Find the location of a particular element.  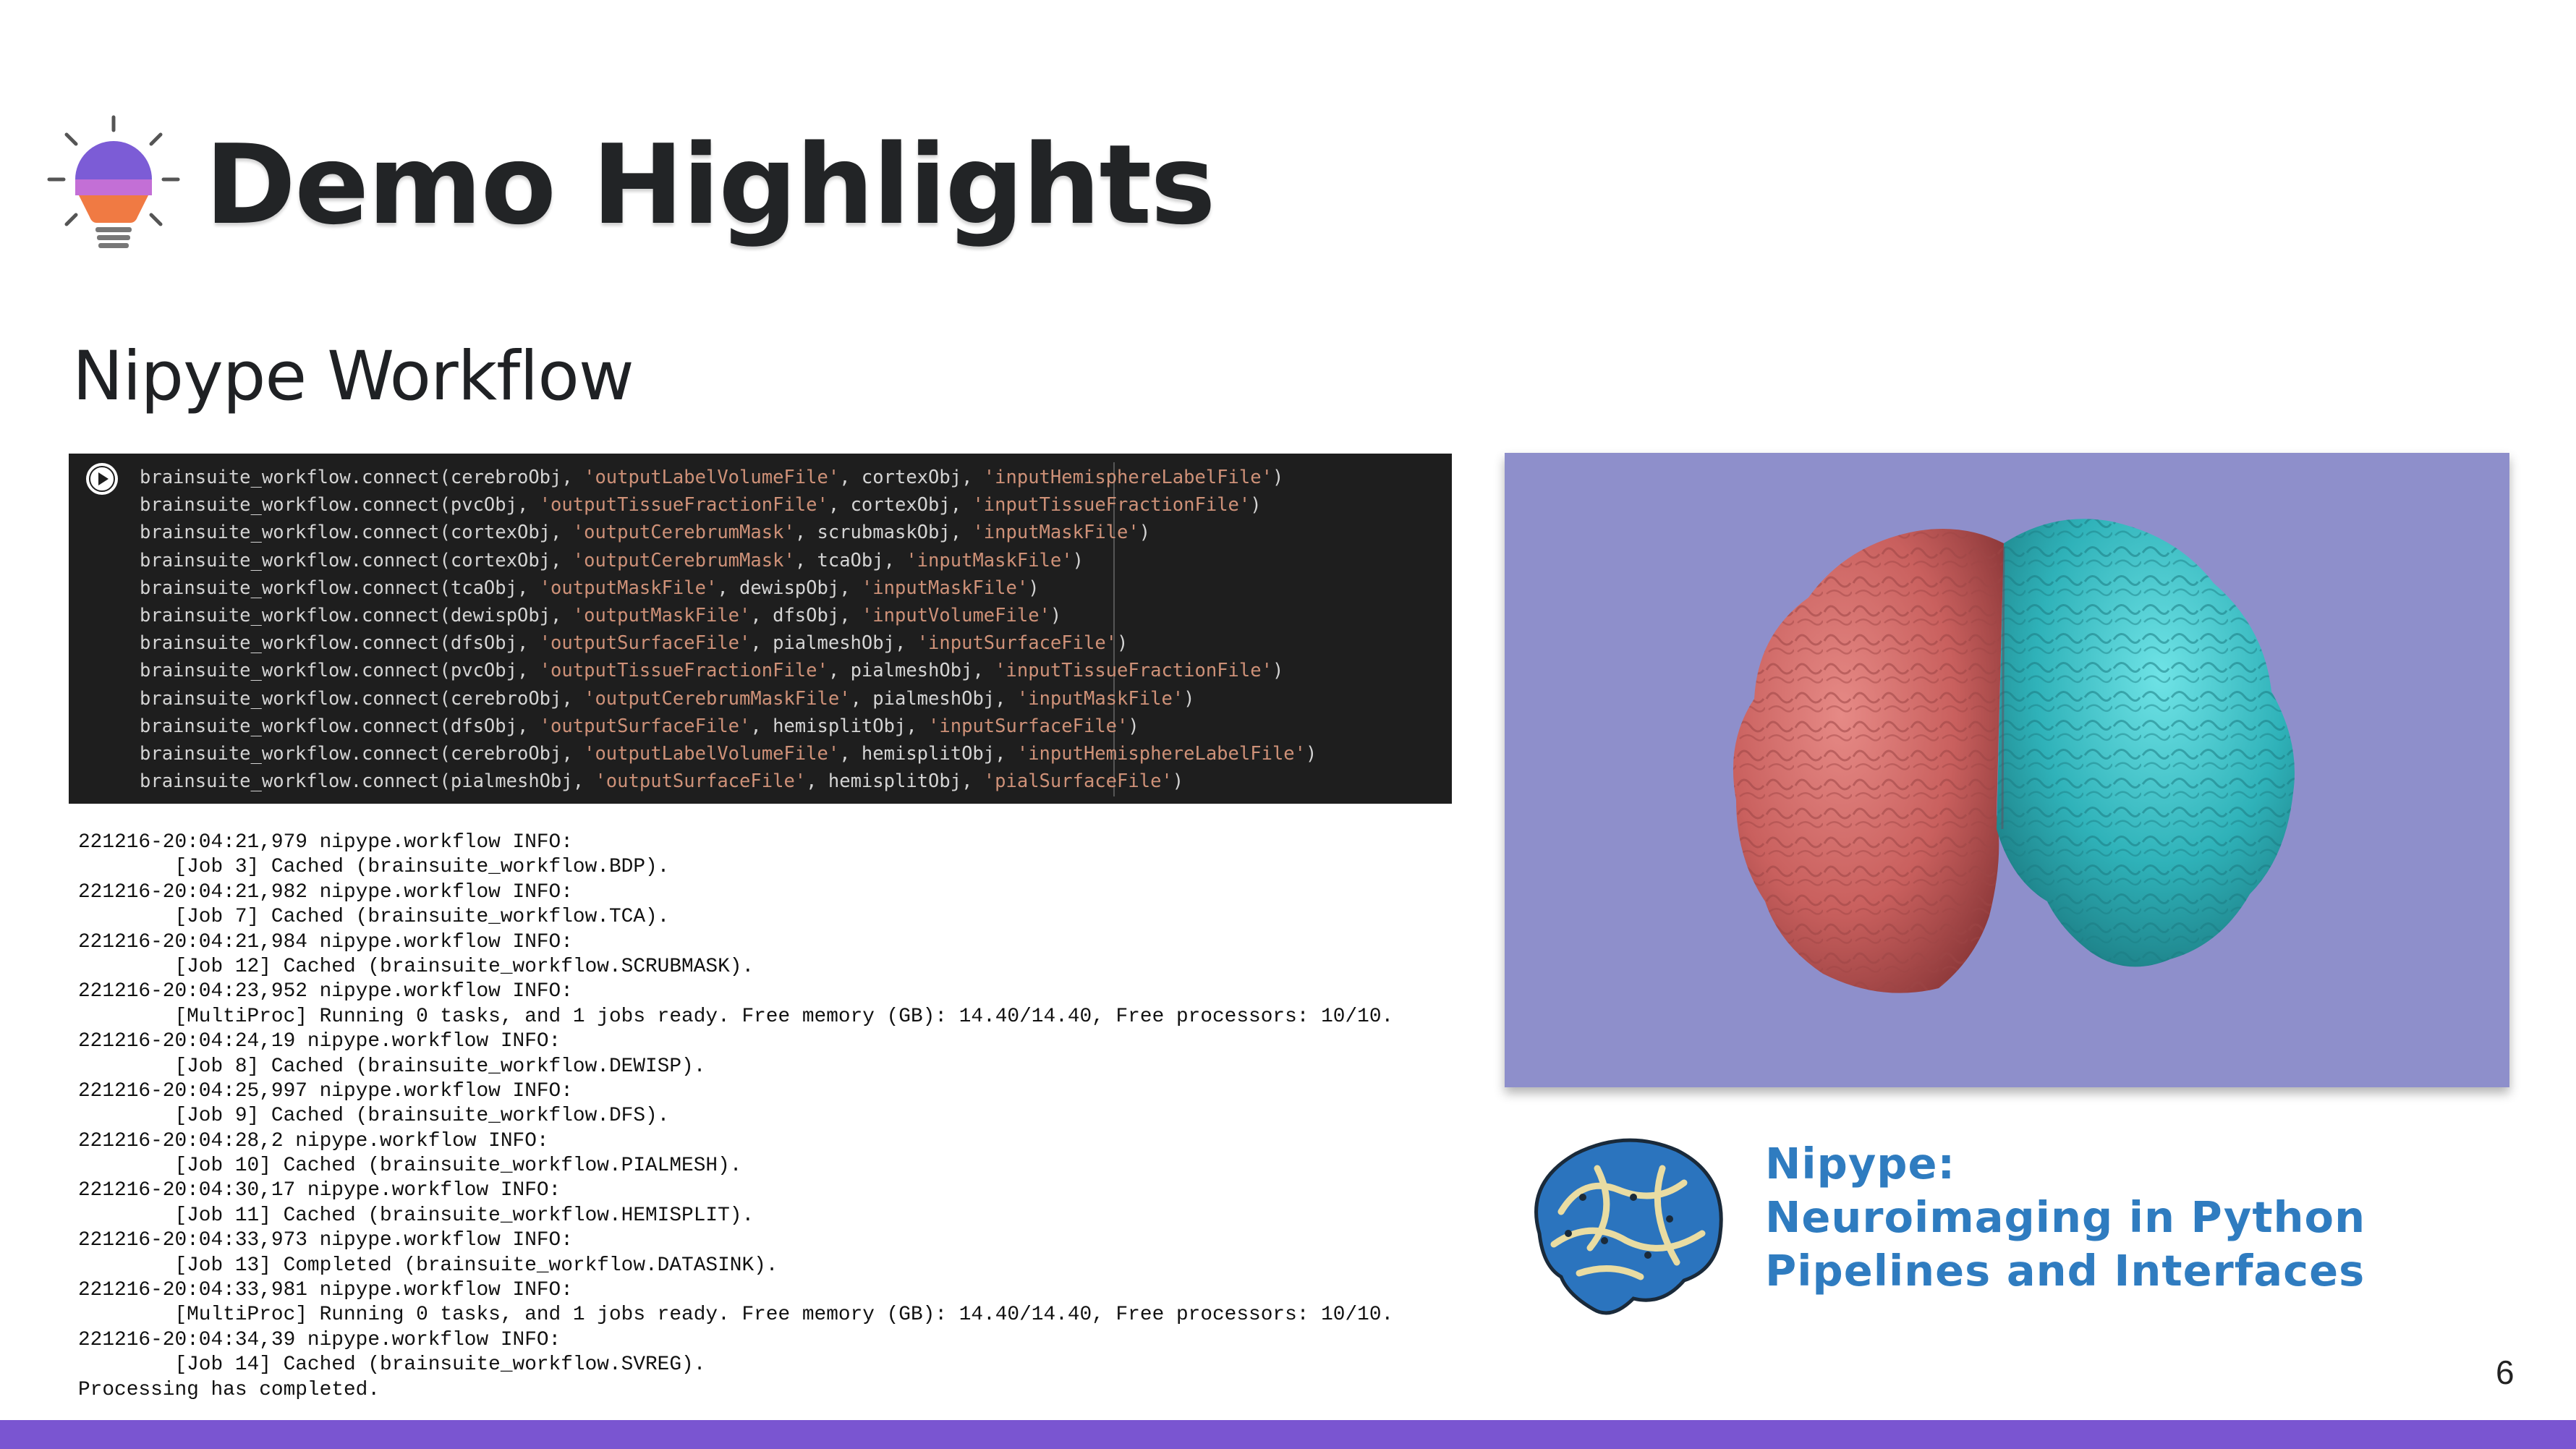

page-number: 6 is located at coordinates (2505, 1372).